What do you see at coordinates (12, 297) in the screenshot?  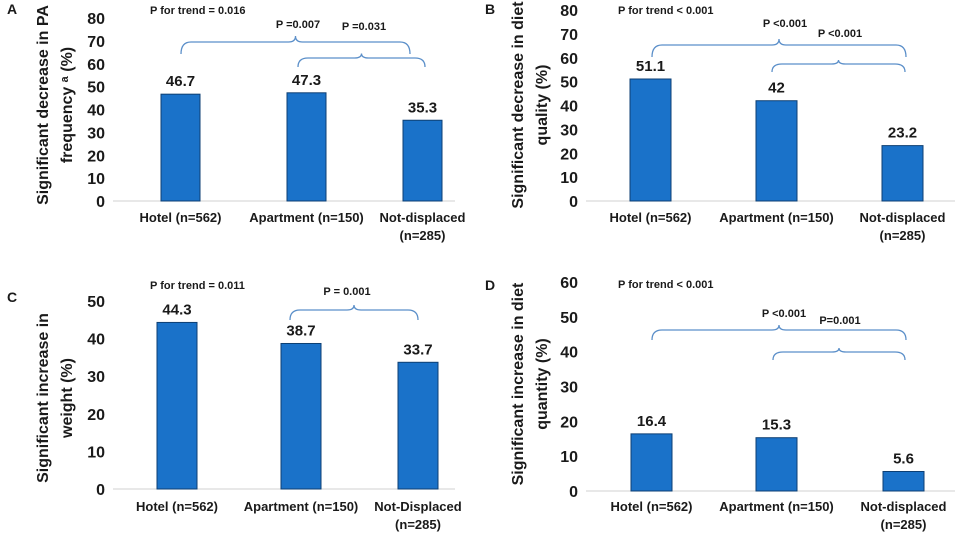 I see `panel-letter: C` at bounding box center [12, 297].